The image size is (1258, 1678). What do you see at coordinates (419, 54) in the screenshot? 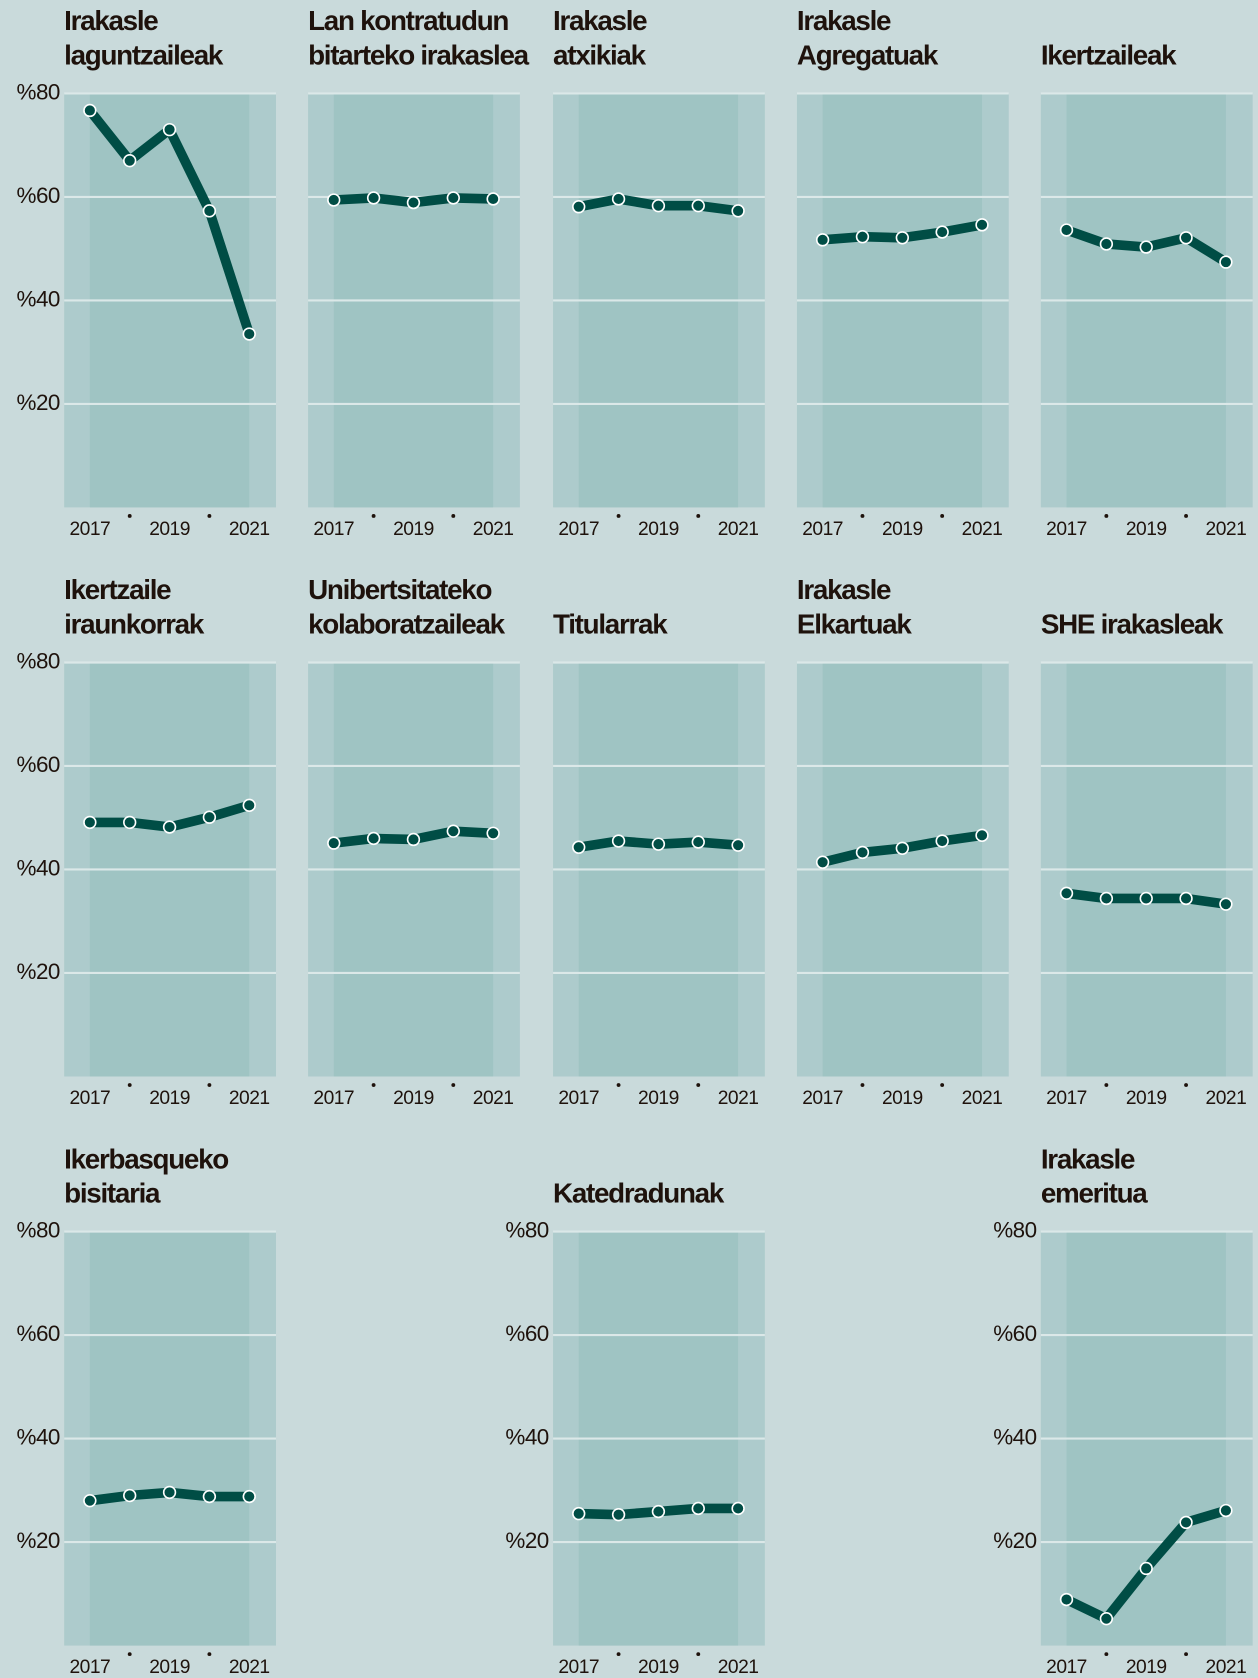
I see `chart-title: bitarteko irakaslea` at bounding box center [419, 54].